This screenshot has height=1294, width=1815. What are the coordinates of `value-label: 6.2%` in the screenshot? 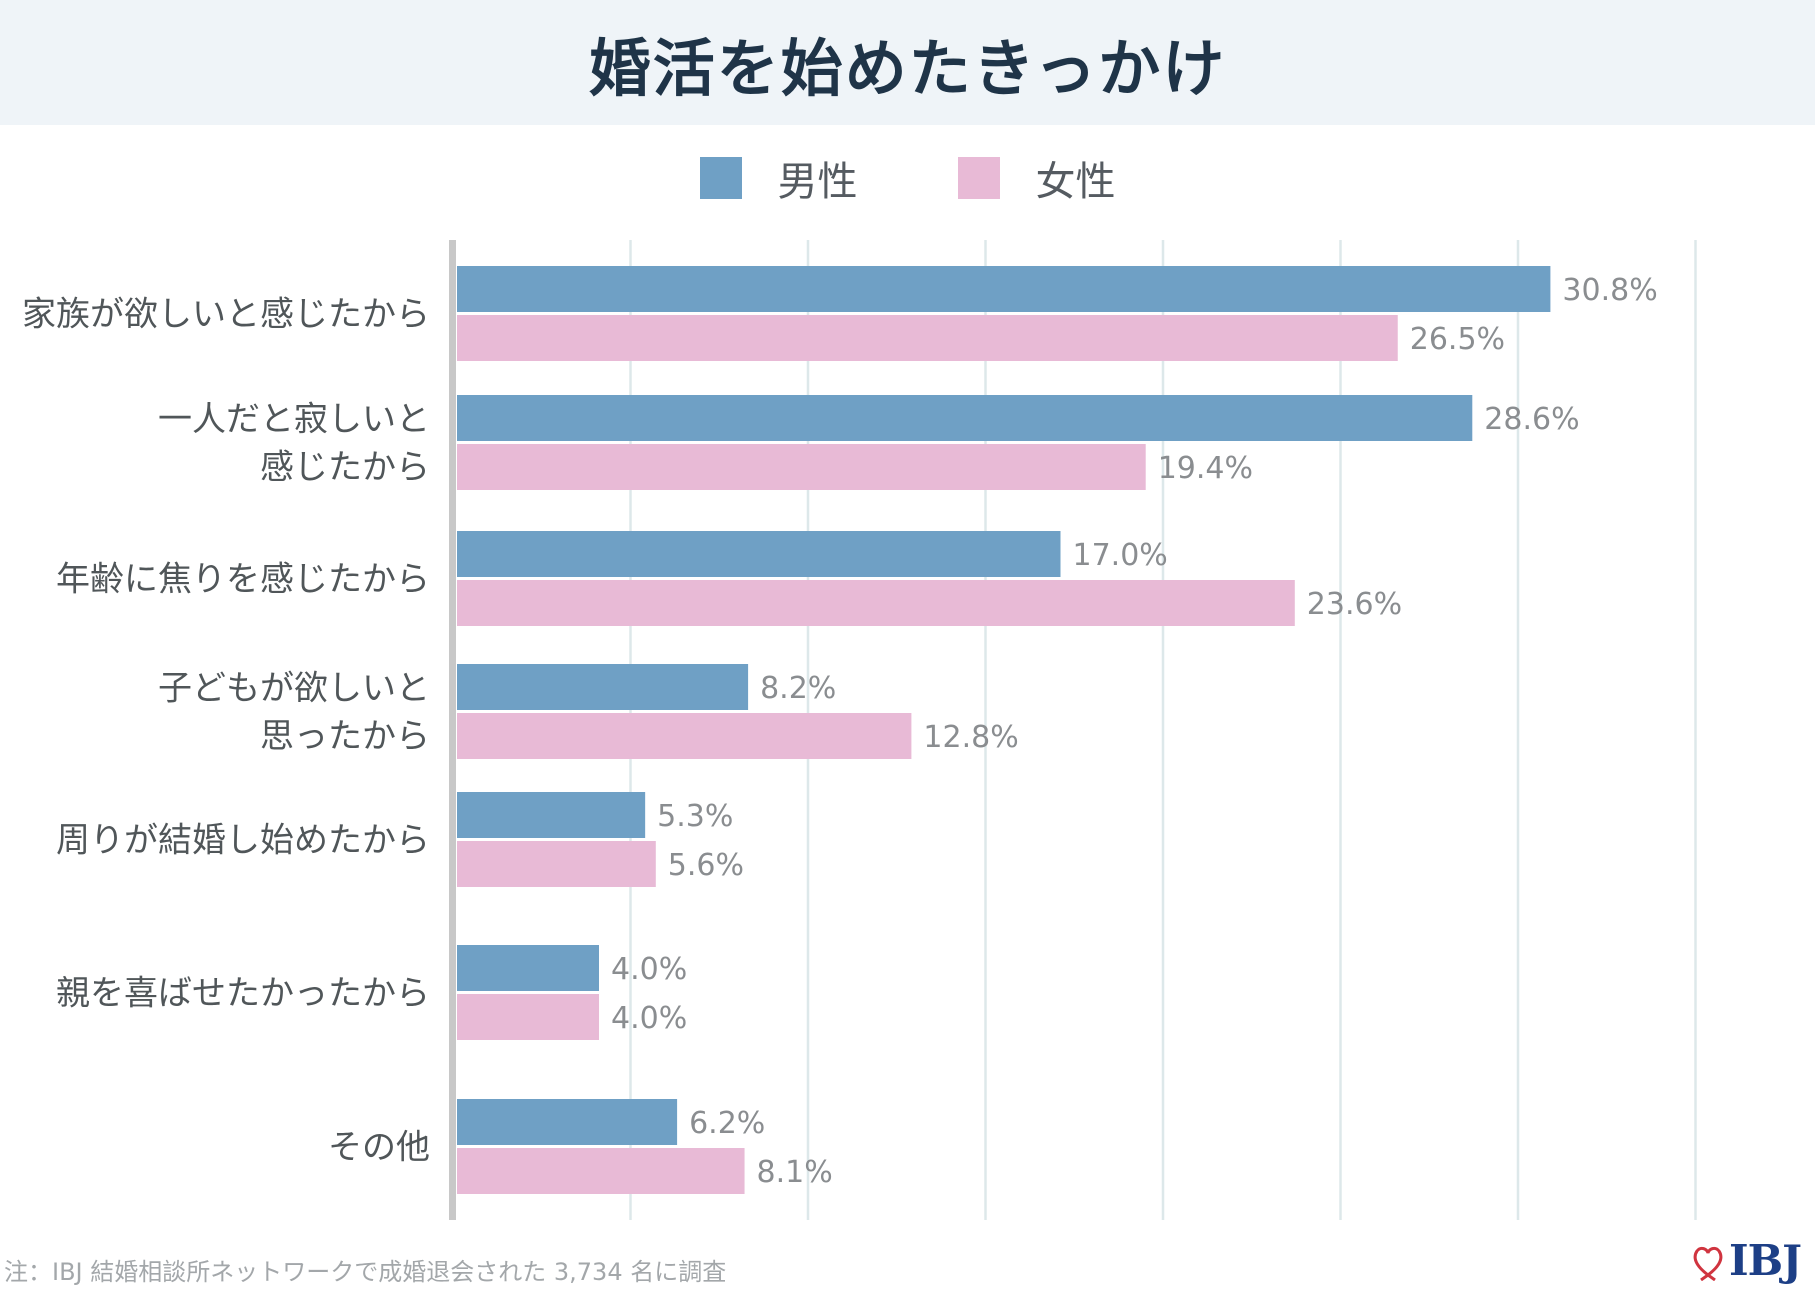 It's located at (727, 1123).